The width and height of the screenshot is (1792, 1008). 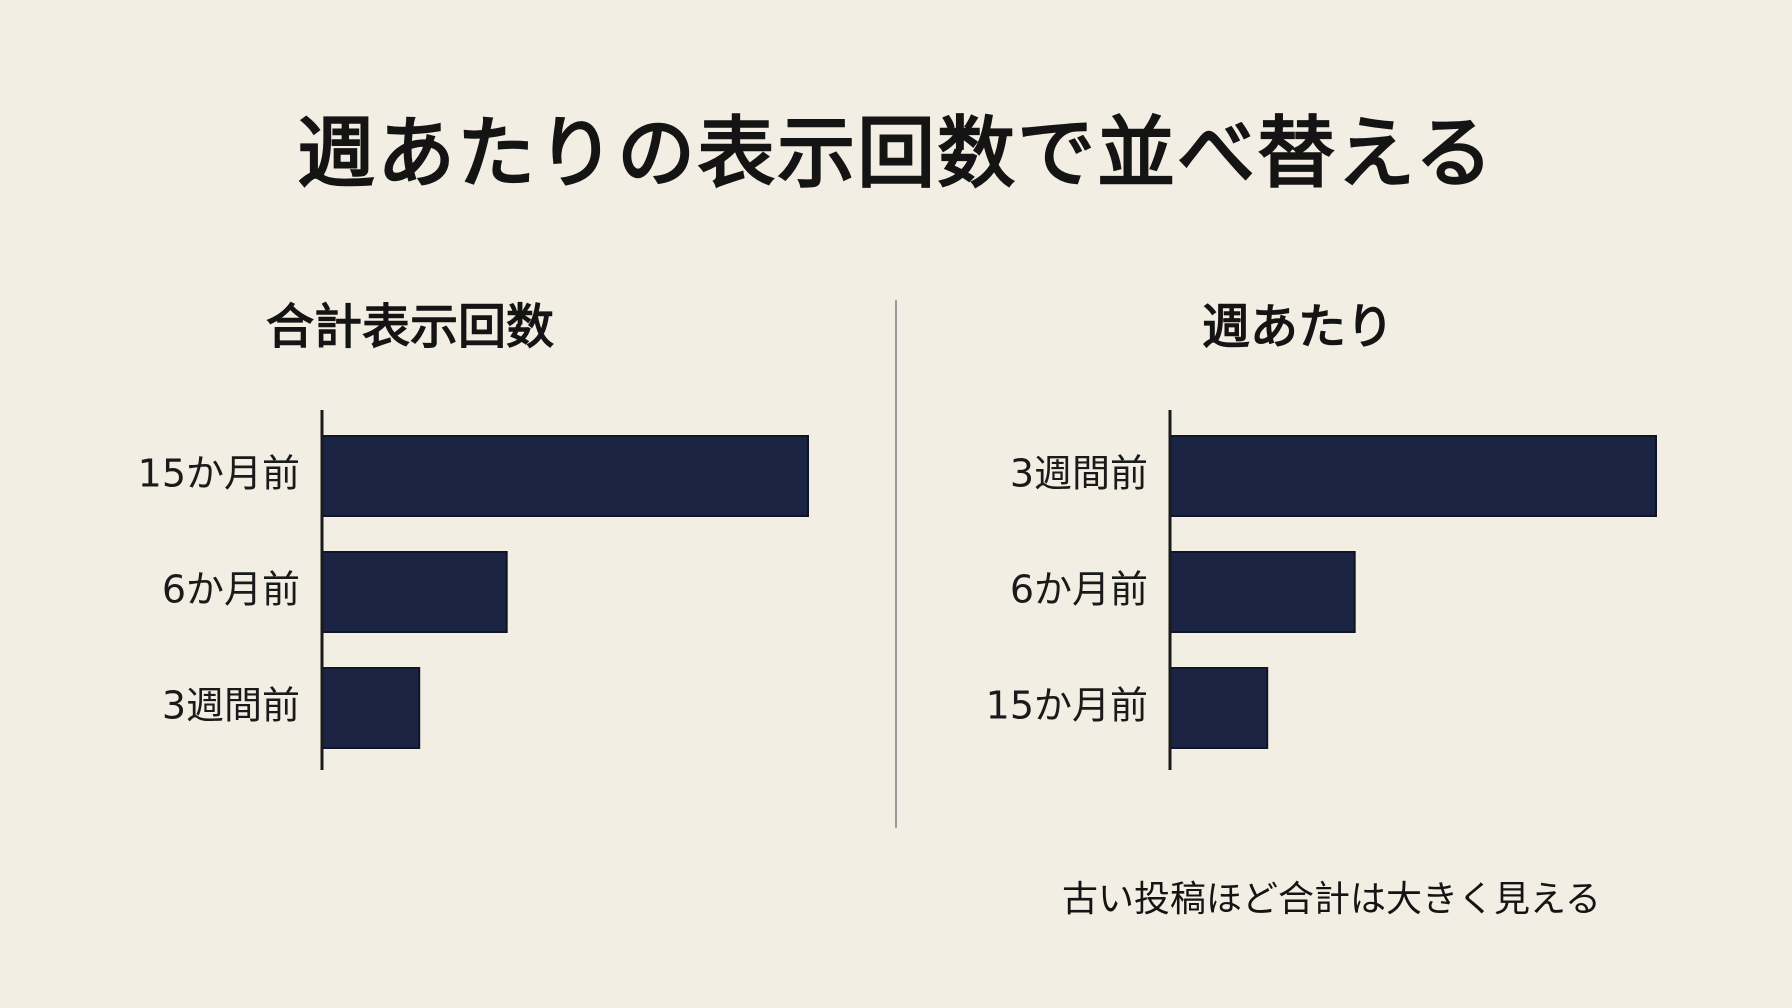 I want to click on chart-title: 合計表示回数, so click(x=410, y=327).